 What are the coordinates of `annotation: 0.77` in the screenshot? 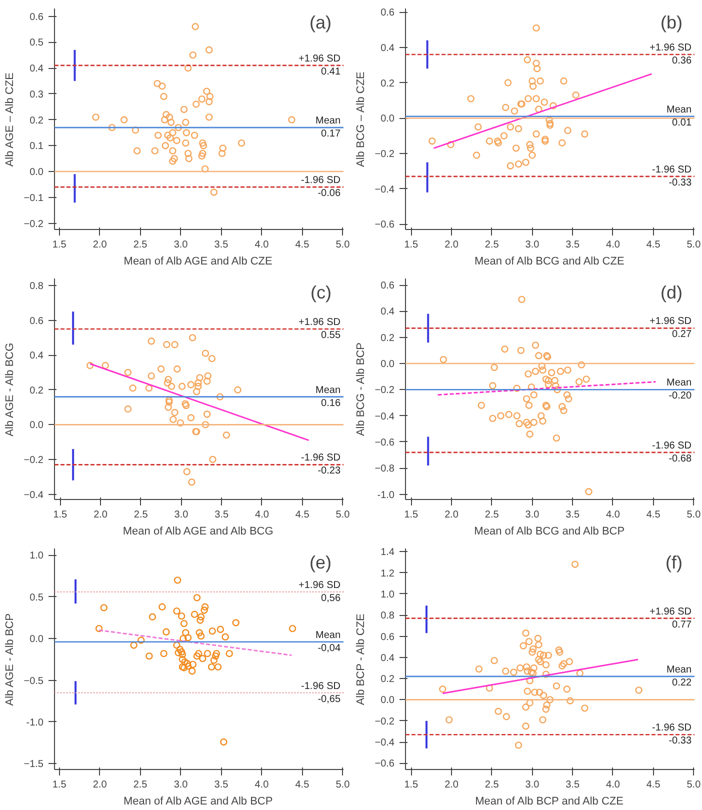 It's located at (682, 624).